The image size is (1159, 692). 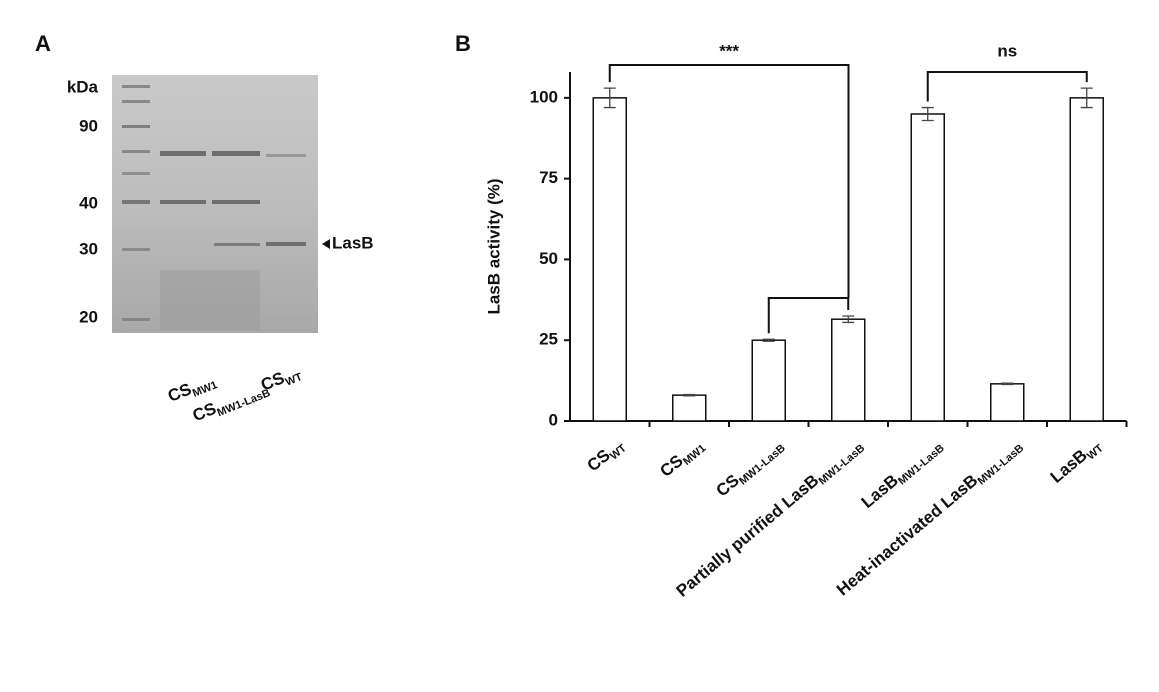 I want to click on chart-panel: B, so click(x=463, y=43).